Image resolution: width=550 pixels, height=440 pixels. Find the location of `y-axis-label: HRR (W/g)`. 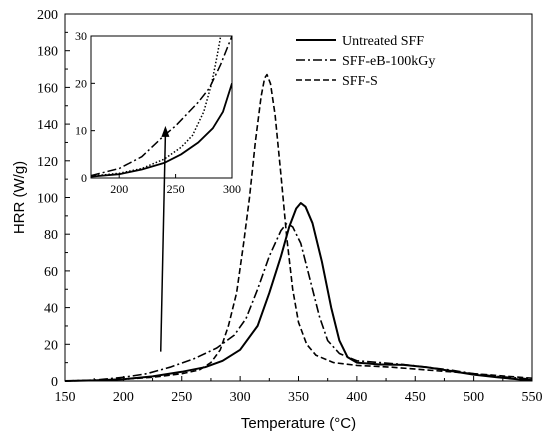

y-axis-label: HRR (W/g) is located at coordinates (19, 197).